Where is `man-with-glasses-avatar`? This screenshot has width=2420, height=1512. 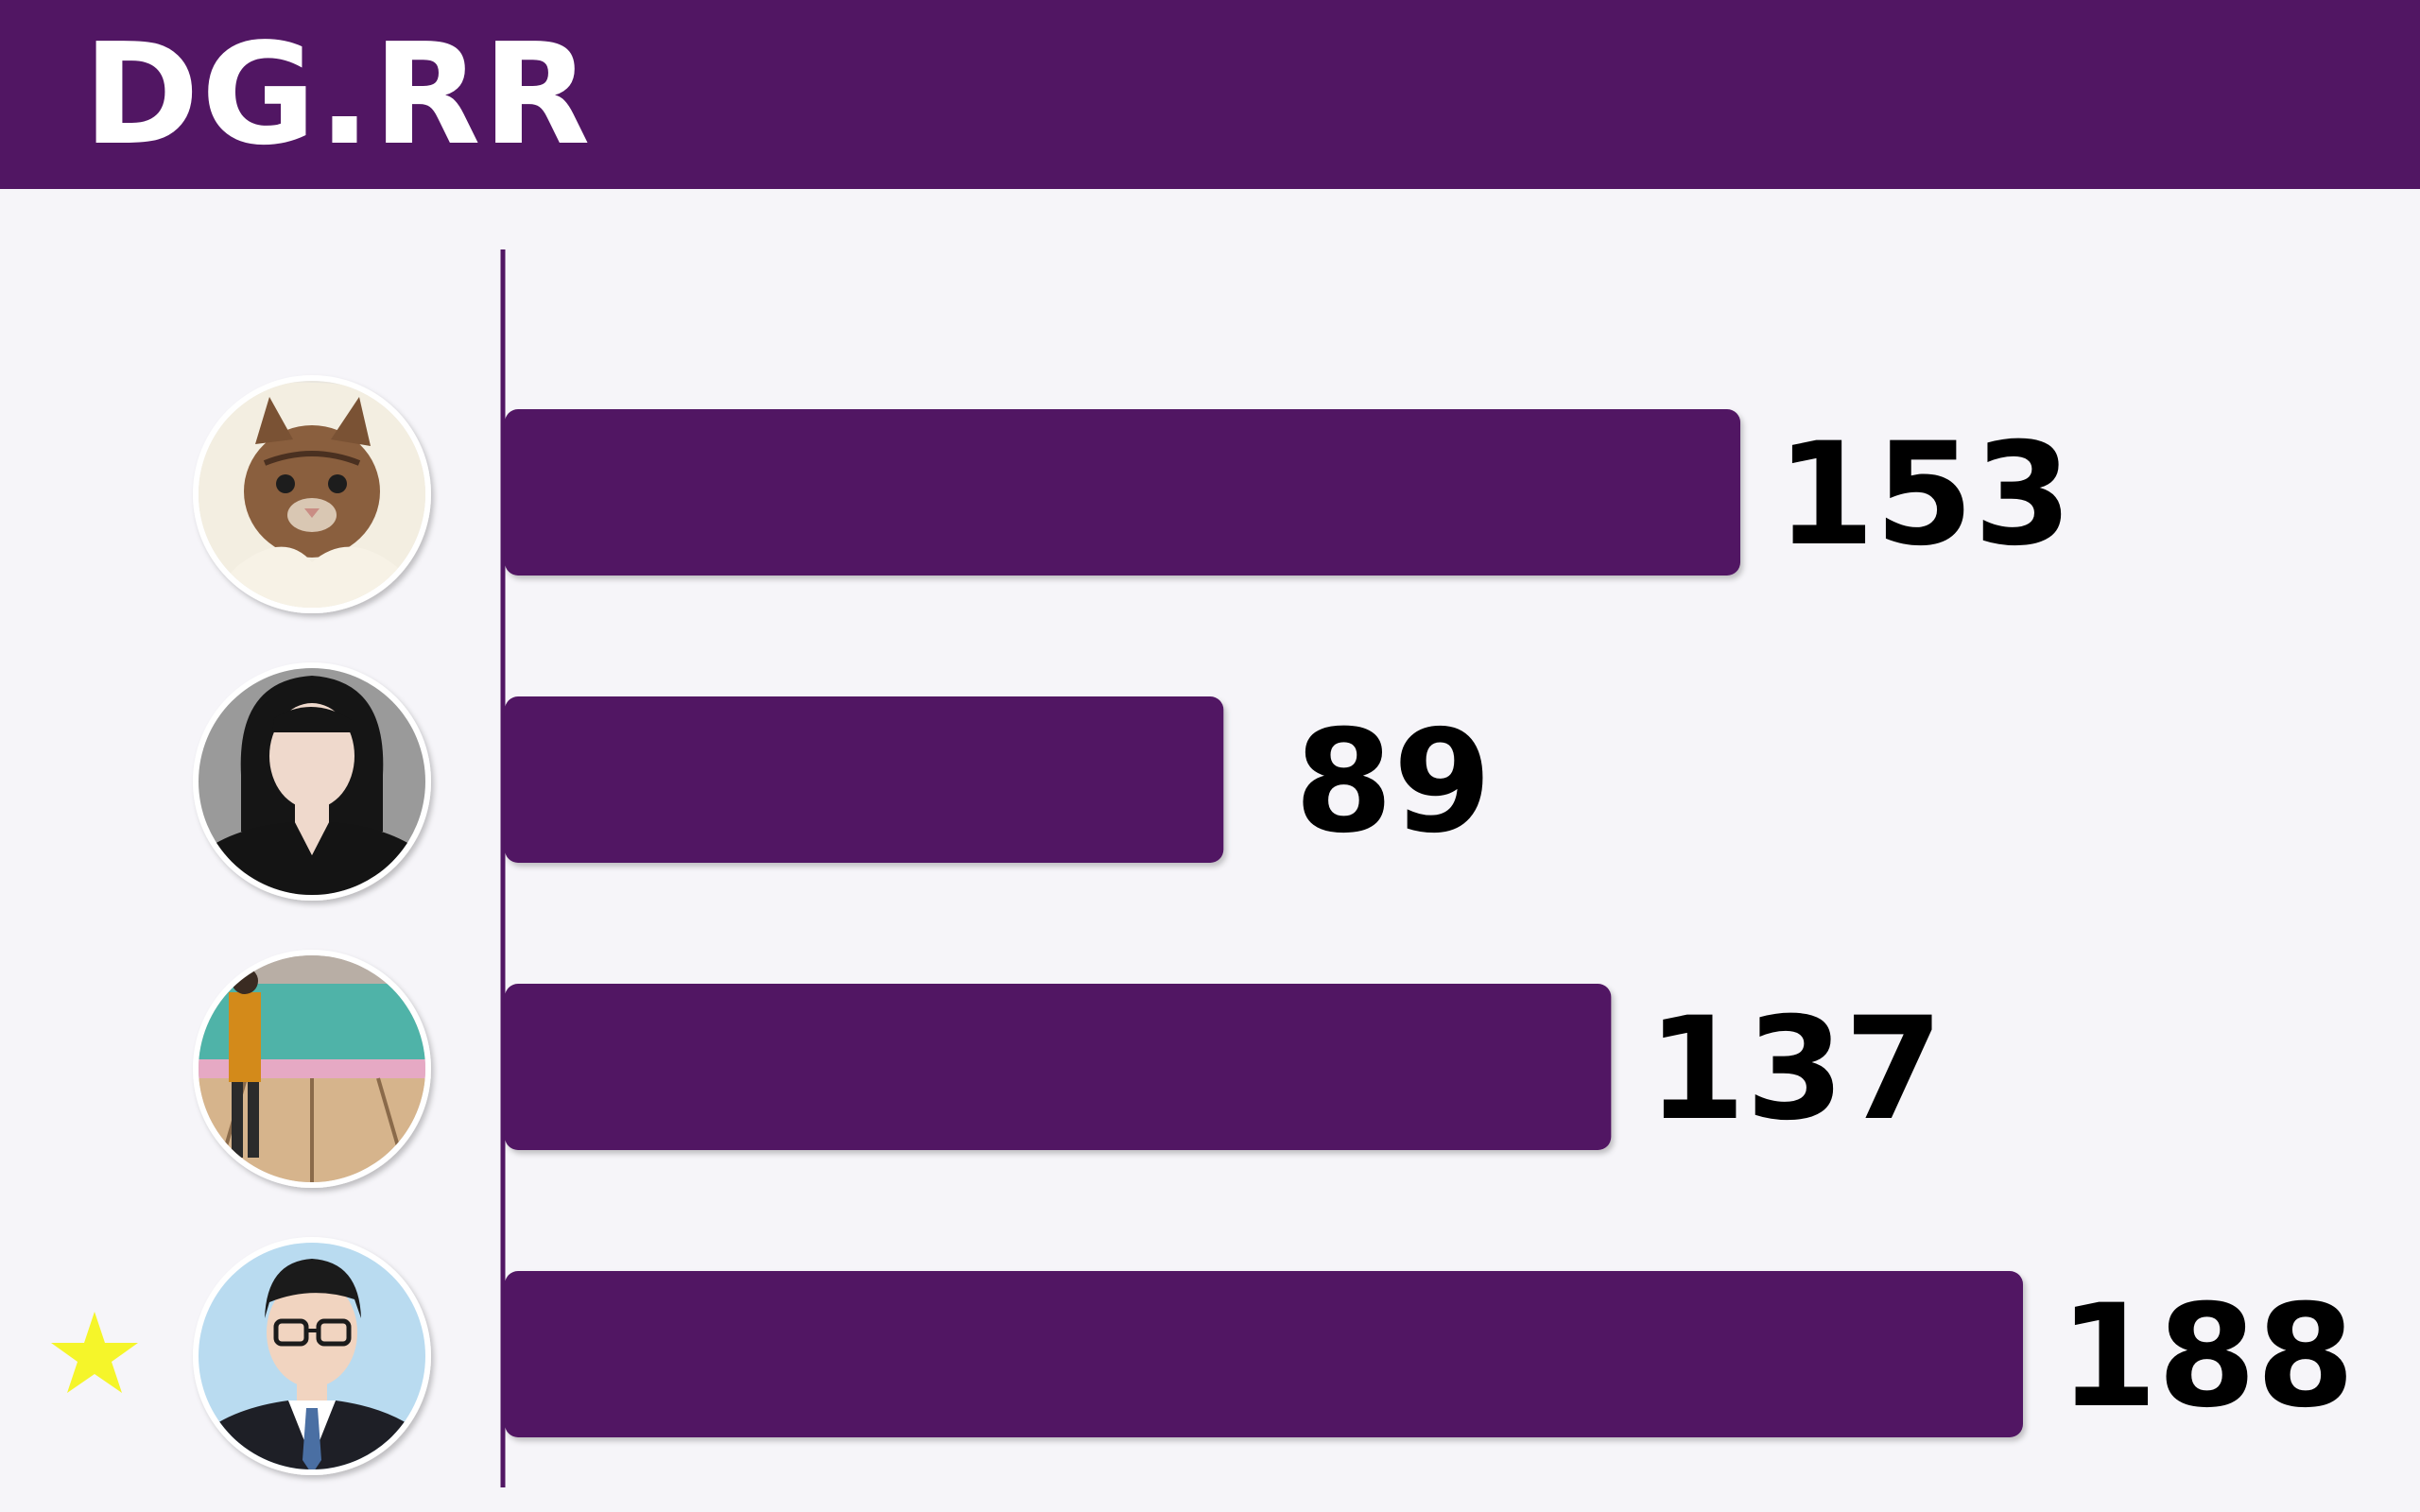 man-with-glasses-avatar is located at coordinates (312, 1356).